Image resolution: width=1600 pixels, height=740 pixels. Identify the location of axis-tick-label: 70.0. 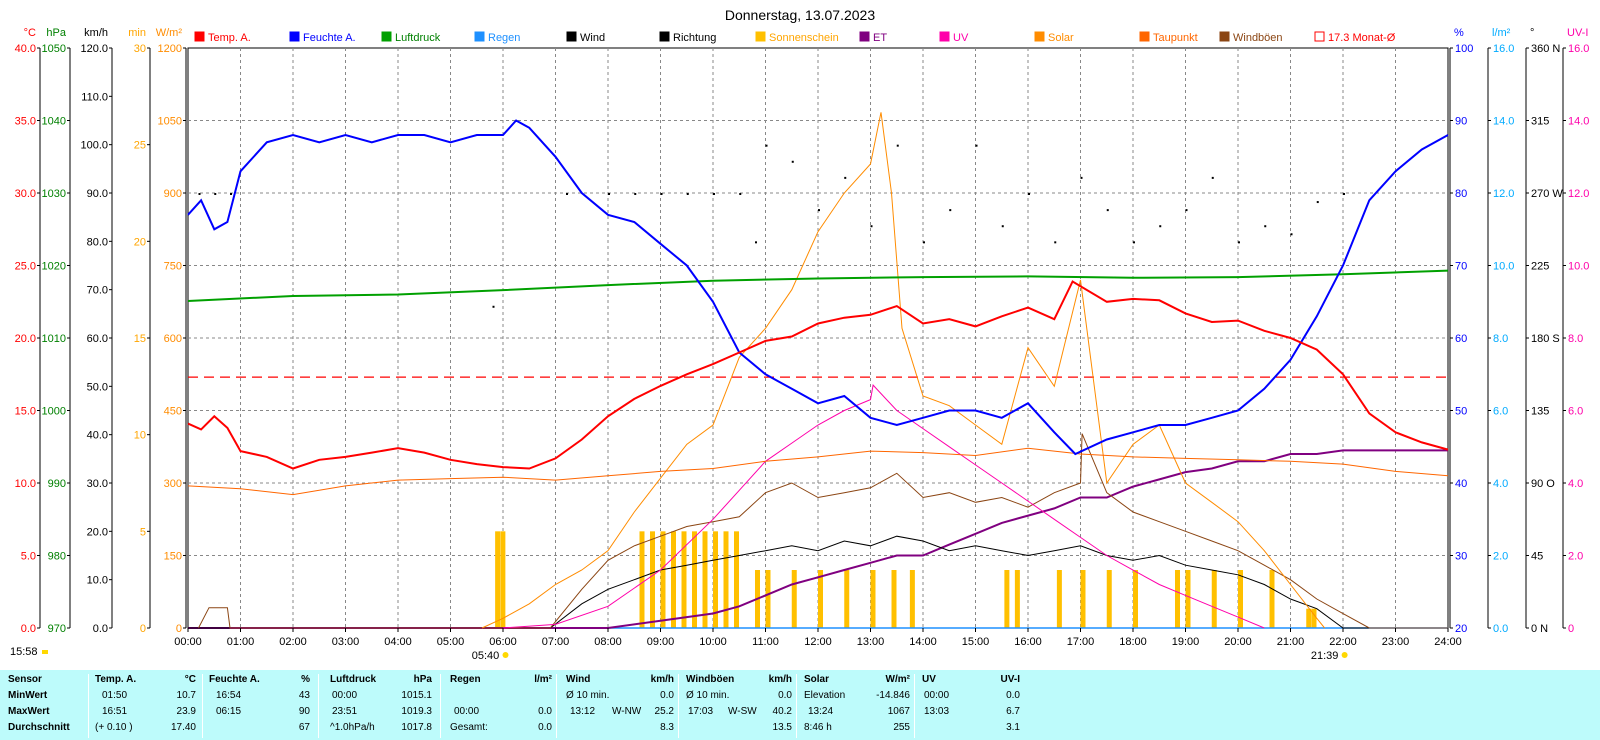
(97, 291).